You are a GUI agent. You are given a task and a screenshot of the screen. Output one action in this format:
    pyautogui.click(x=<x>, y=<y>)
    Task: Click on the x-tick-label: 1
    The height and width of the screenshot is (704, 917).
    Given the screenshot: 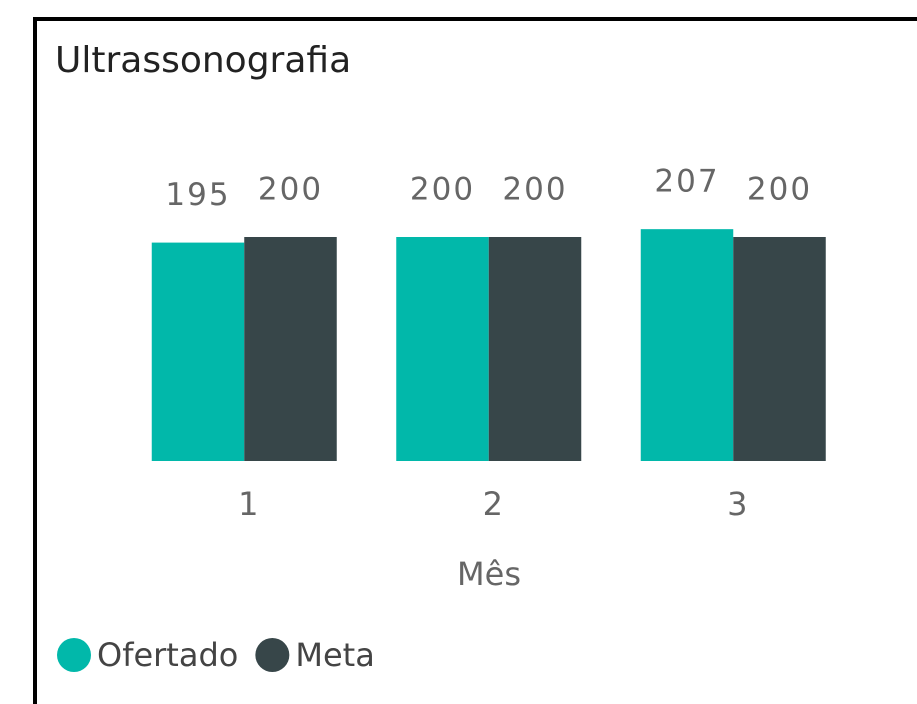 What is the action you would take?
    pyautogui.click(x=248, y=504)
    